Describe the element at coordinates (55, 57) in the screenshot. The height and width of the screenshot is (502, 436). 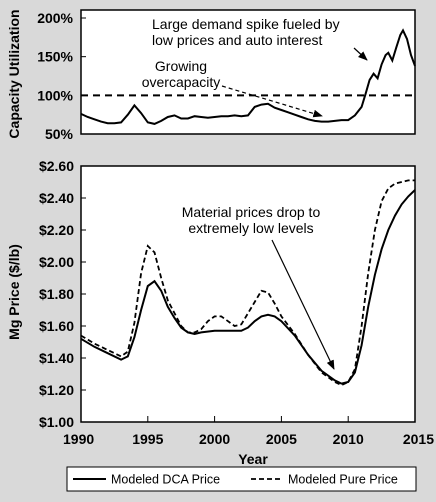
I see `capacity-y-tick-label: 150%` at that location.